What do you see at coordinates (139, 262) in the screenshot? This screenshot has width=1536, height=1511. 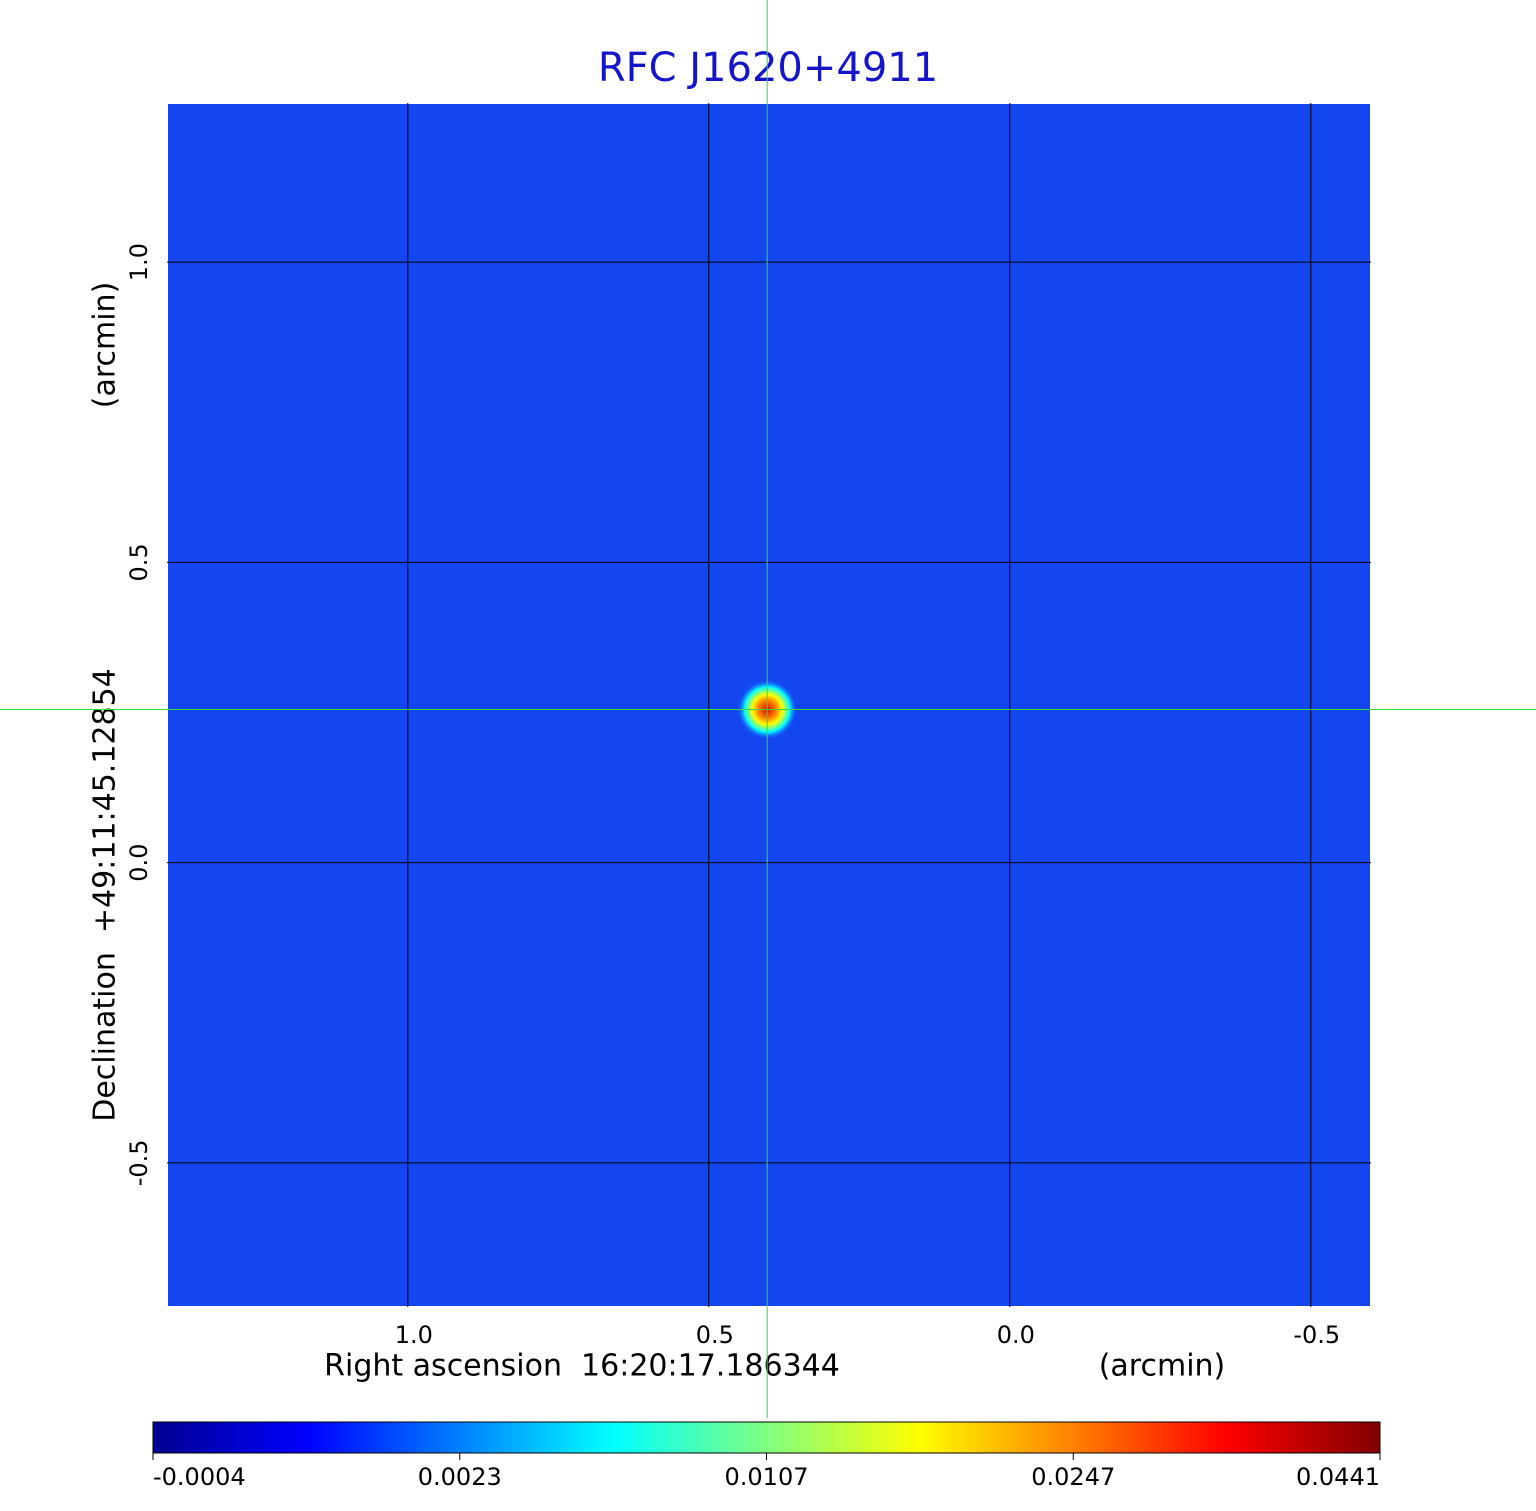 I see `y-tick-label: 1.0` at bounding box center [139, 262].